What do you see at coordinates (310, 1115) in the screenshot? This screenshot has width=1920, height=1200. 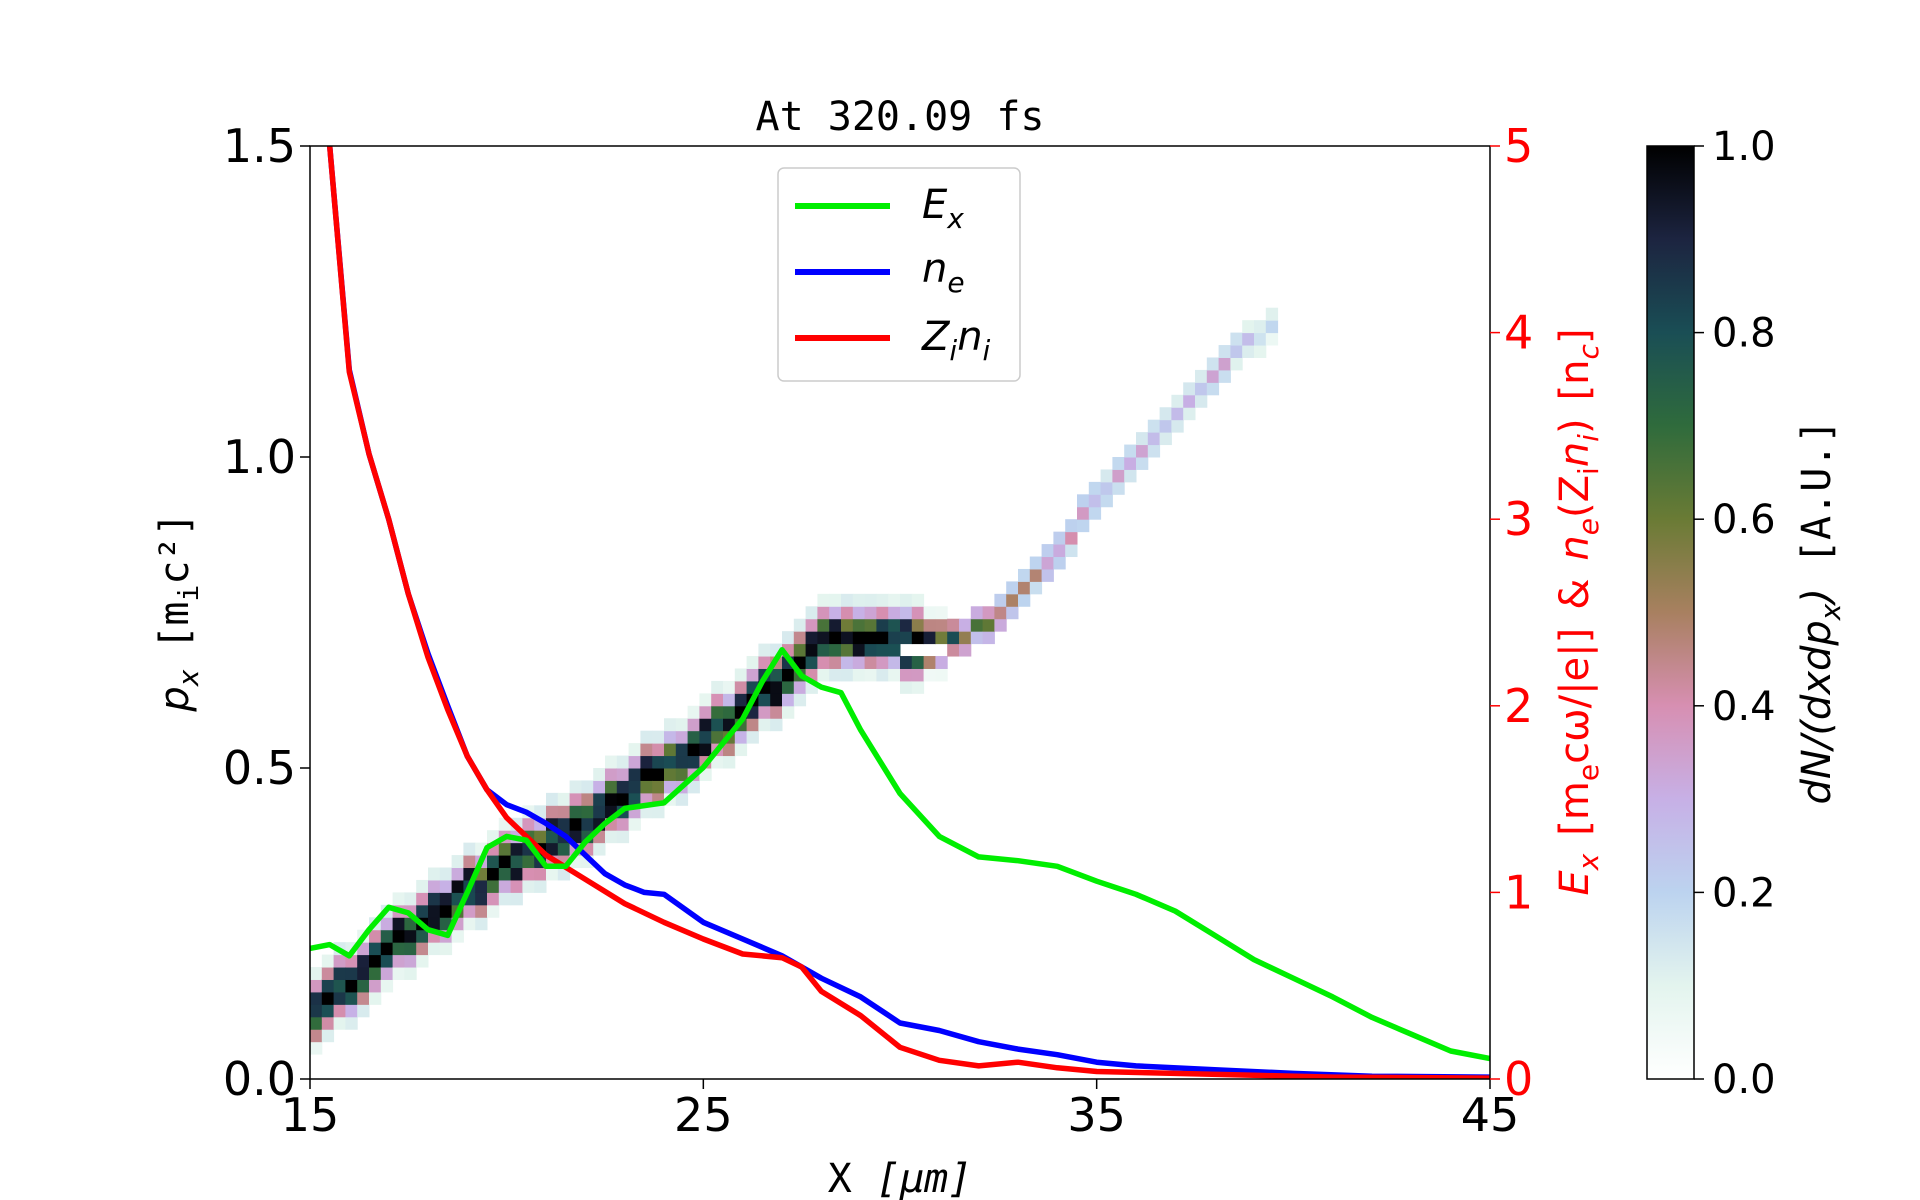 I see `x-tick-label: 15` at bounding box center [310, 1115].